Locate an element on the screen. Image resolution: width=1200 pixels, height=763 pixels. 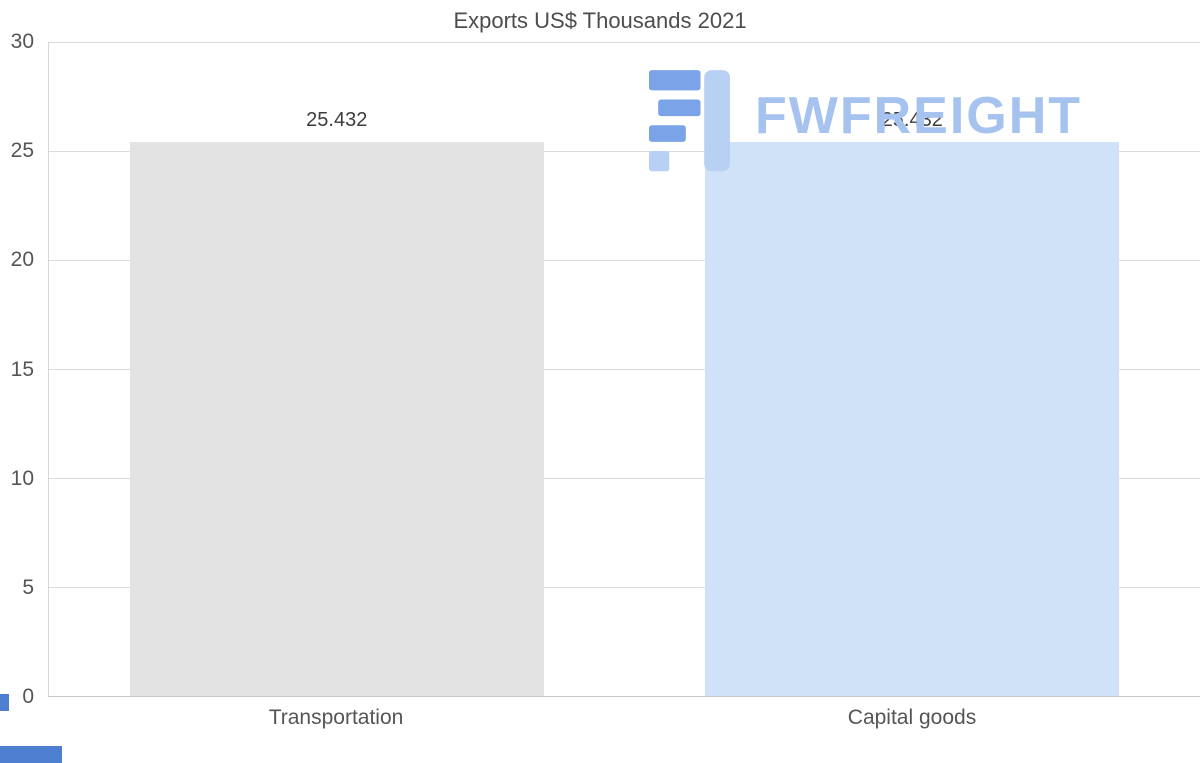
x-axis-label-transportation: Transportation is located at coordinates (336, 717).